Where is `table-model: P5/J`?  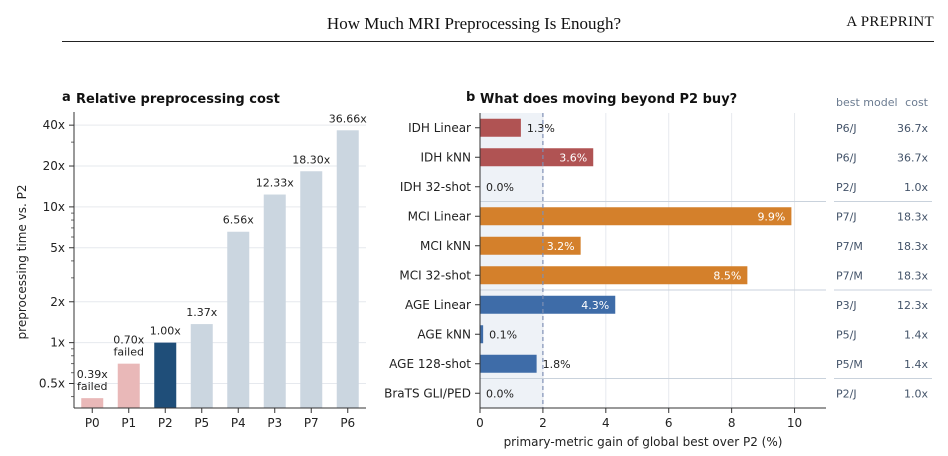 table-model: P5/J is located at coordinates (846, 334).